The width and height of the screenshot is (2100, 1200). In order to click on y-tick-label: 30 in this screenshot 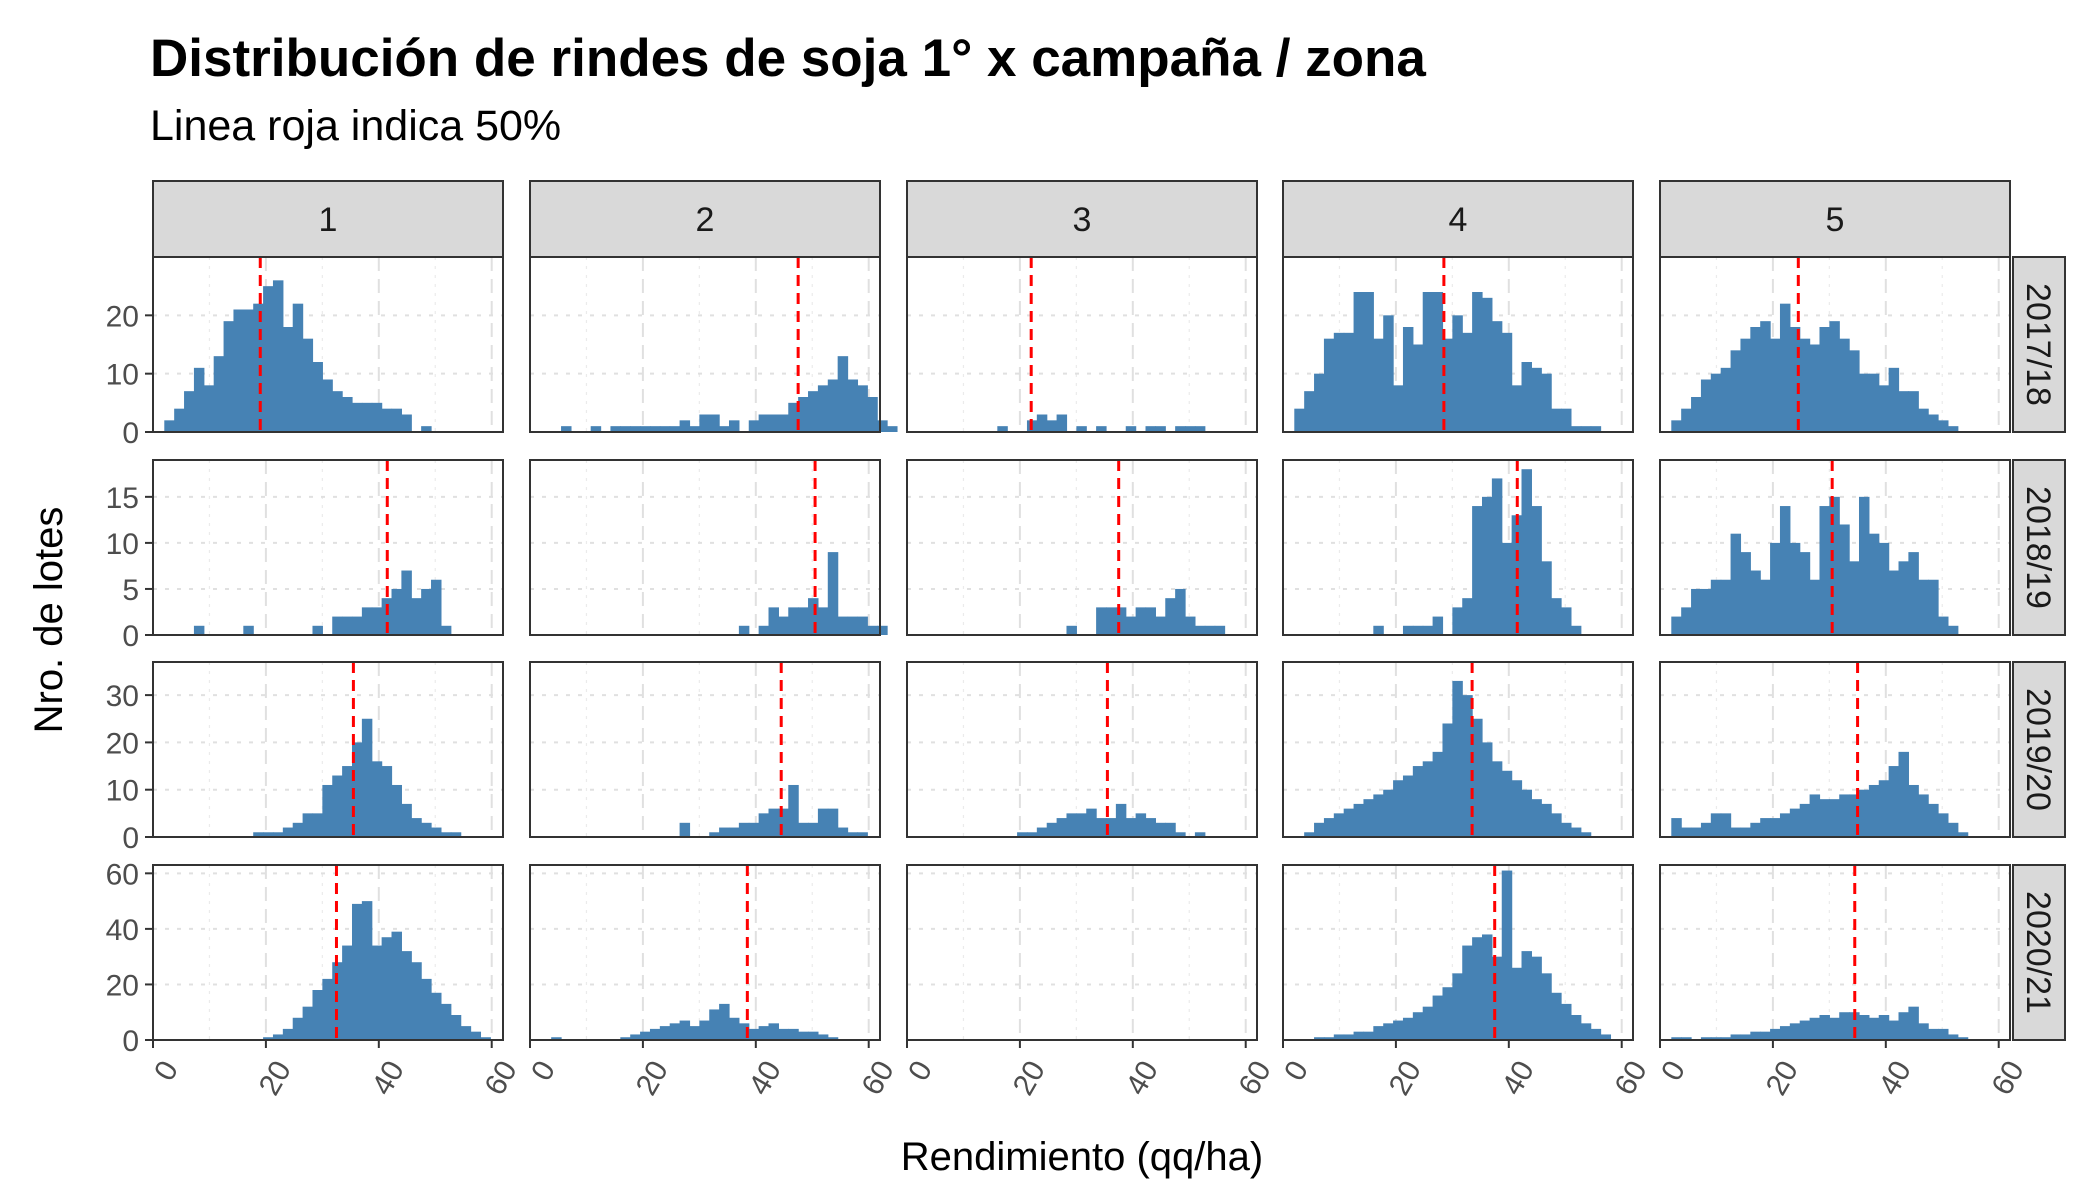, I will do `click(122, 696)`.